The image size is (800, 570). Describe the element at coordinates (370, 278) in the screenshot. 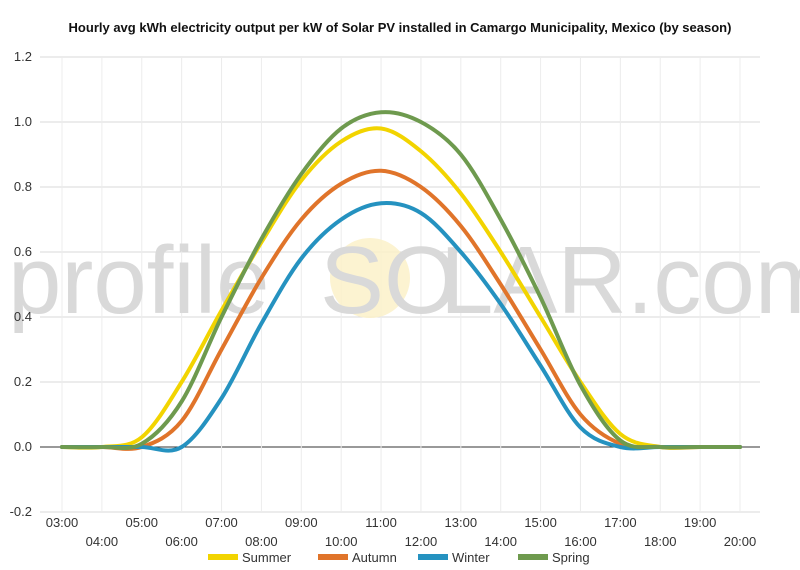

I see `watermark-sun-icon` at that location.